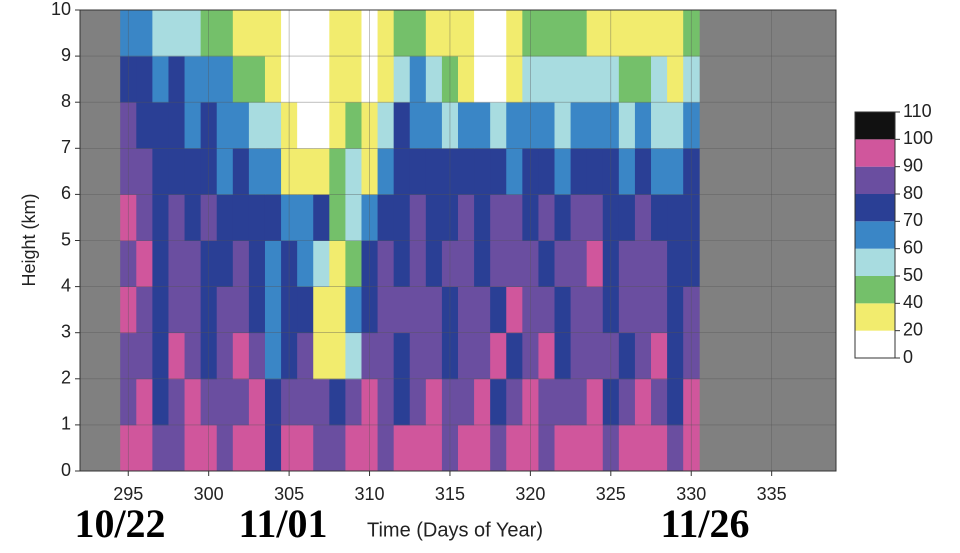  What do you see at coordinates (66, 378) in the screenshot?
I see `y-tick-label: 2` at bounding box center [66, 378].